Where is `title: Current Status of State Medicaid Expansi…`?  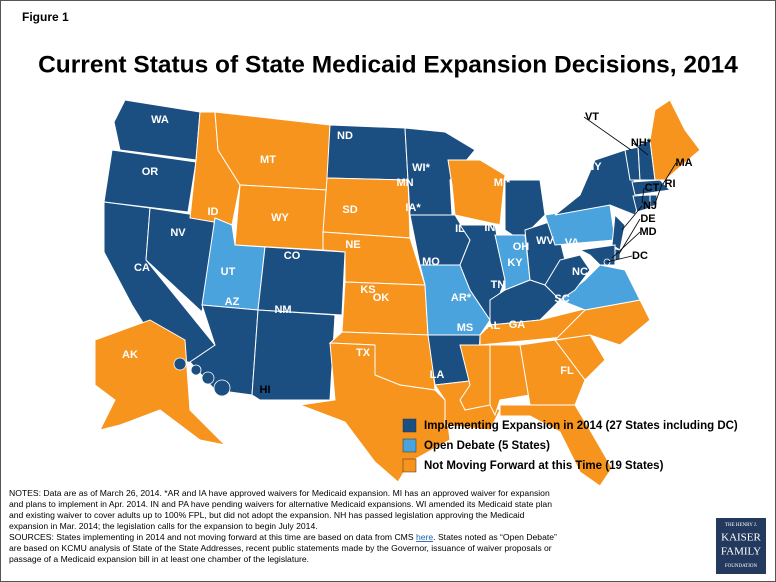
title: Current Status of State Medicaid Expansi… is located at coordinates (388, 64).